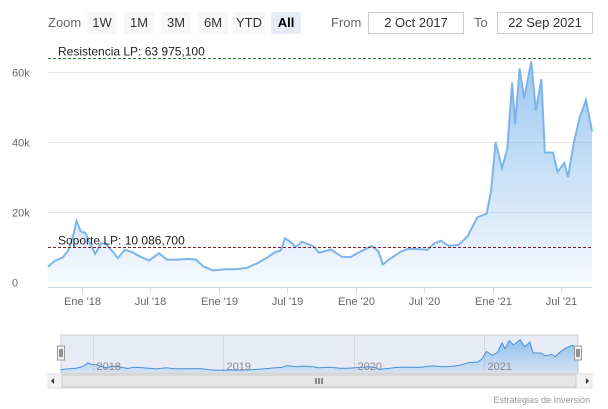  What do you see at coordinates (239, 367) in the screenshot?
I see `navigator-year-label: 2019` at bounding box center [239, 367].